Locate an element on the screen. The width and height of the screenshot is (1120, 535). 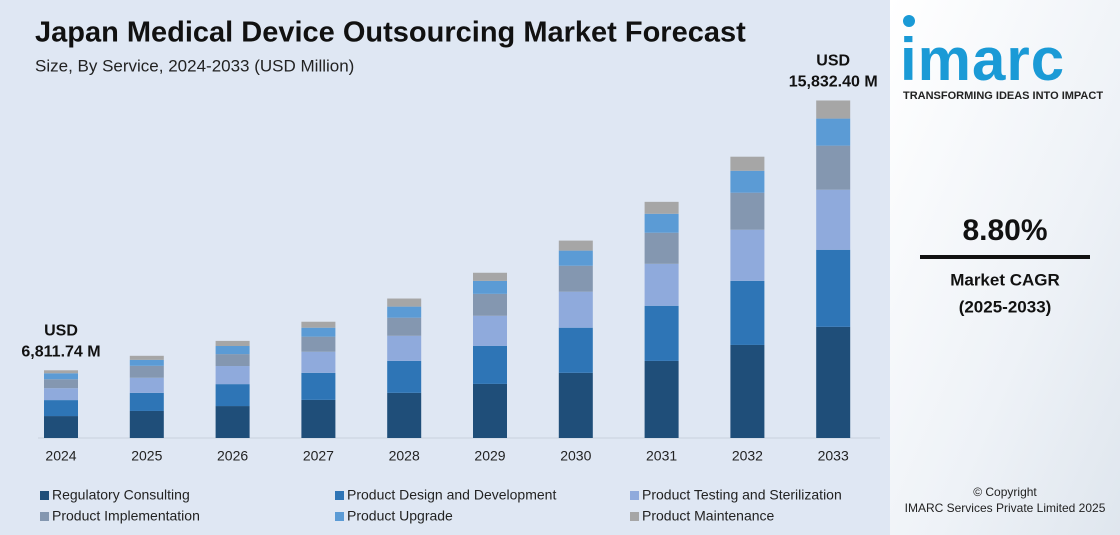
logo: imarc is located at coordinates (982, 59).